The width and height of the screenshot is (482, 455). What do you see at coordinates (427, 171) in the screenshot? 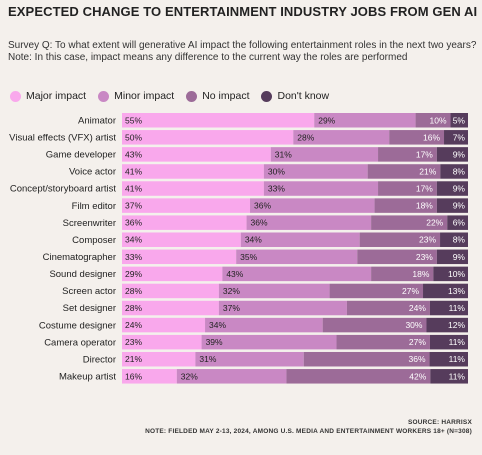
I see `data-label: 21%` at bounding box center [427, 171].